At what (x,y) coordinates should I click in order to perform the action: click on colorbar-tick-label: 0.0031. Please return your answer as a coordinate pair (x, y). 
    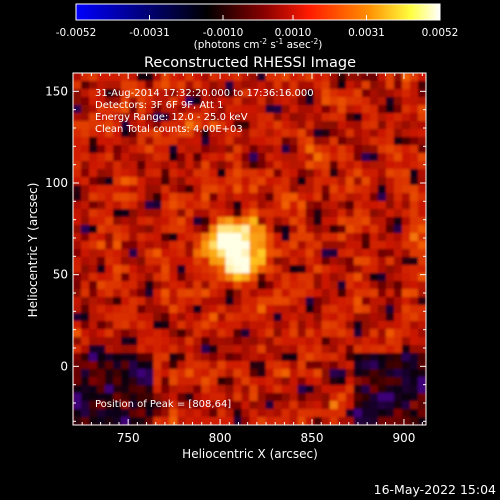
    Looking at the image, I should click on (366, 33).